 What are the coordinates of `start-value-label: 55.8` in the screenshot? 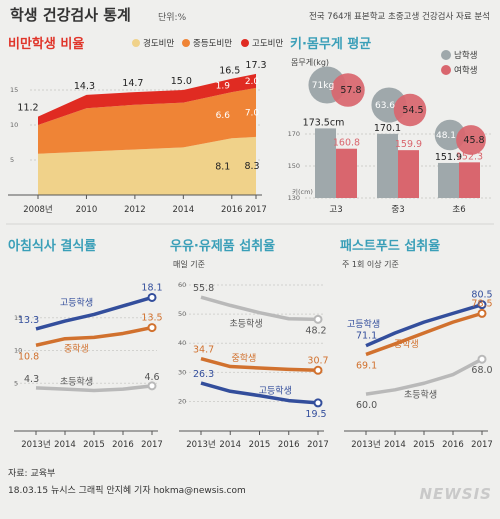 It's located at (203, 288).